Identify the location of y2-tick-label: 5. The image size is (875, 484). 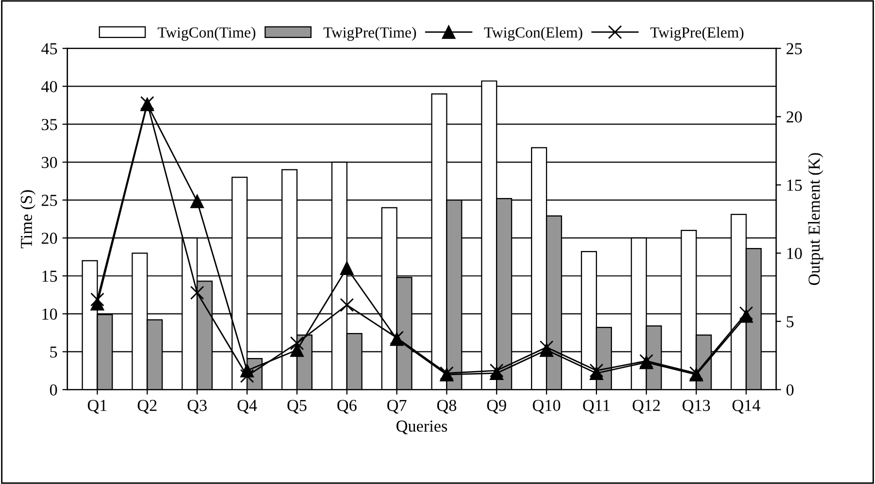
(790, 322).